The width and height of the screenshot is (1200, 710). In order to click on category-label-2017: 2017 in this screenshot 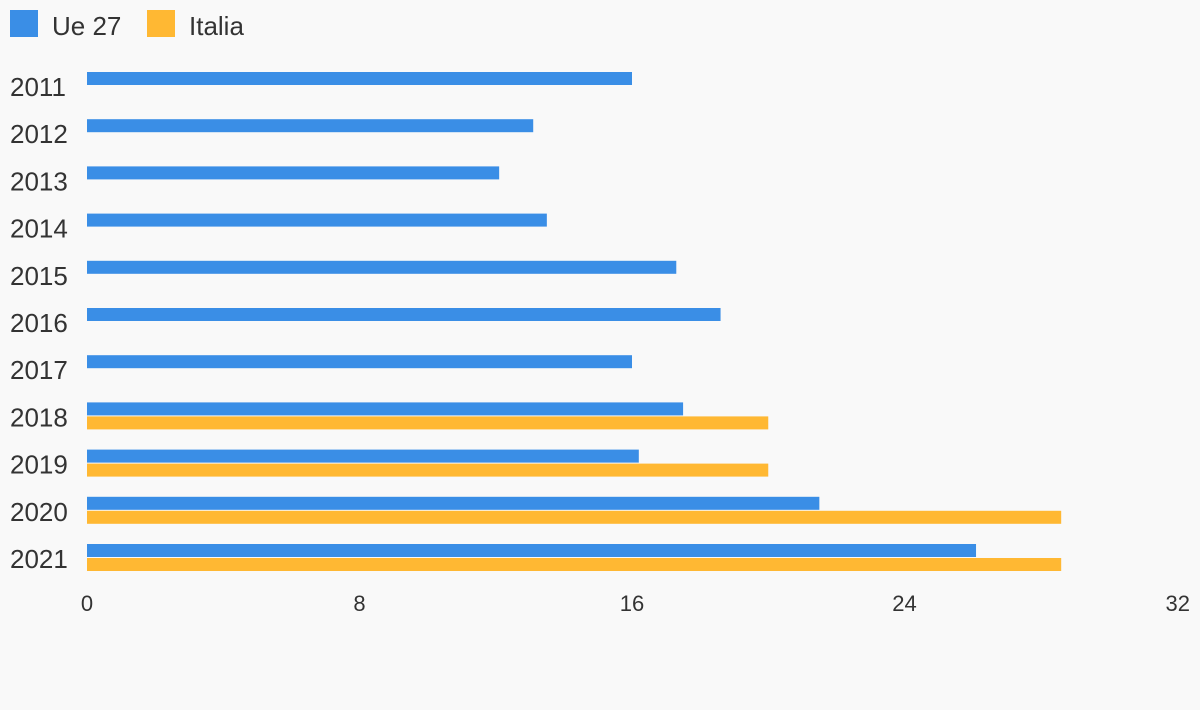, I will do `click(39, 370)`.